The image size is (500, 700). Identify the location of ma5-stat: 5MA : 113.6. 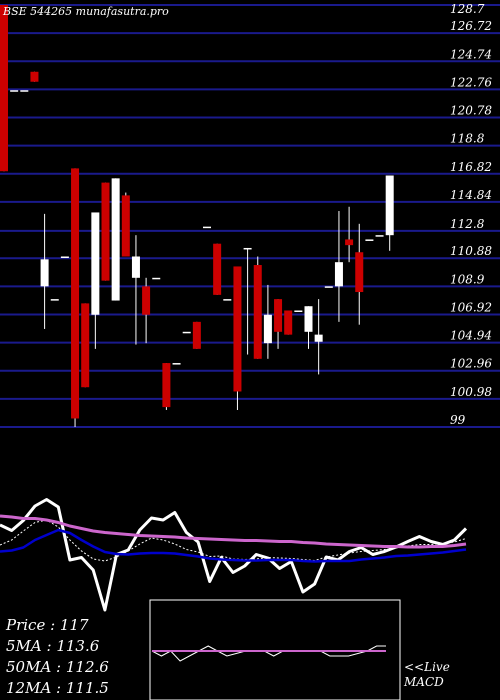
(53, 646).